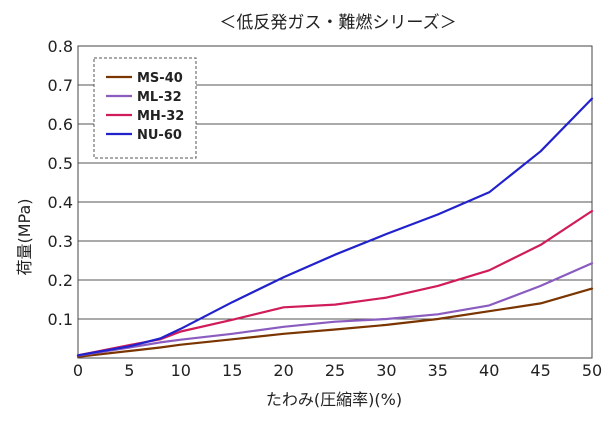 This screenshot has height=428, width=616. I want to click on chart-title: ＜低反発ガス・難燃シリーズ＞, so click(337, 23).